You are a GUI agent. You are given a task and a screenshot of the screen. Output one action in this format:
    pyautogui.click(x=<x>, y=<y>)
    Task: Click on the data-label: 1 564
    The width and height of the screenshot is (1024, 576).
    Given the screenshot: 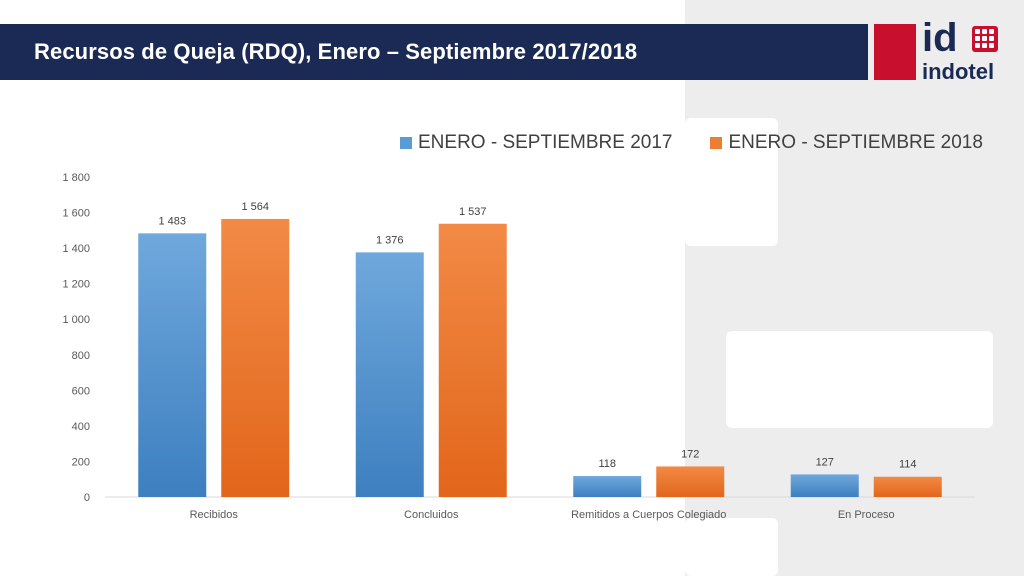 What is the action you would take?
    pyautogui.click(x=255, y=207)
    